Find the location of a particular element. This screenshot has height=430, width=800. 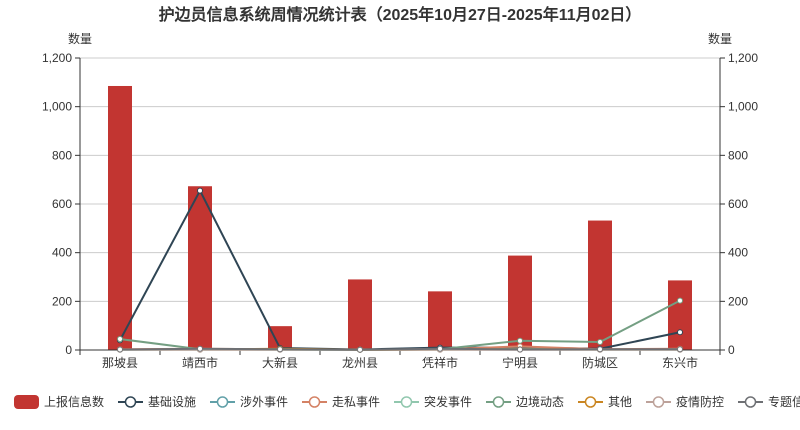

y-tick-label-right: 400 is located at coordinates (738, 253).